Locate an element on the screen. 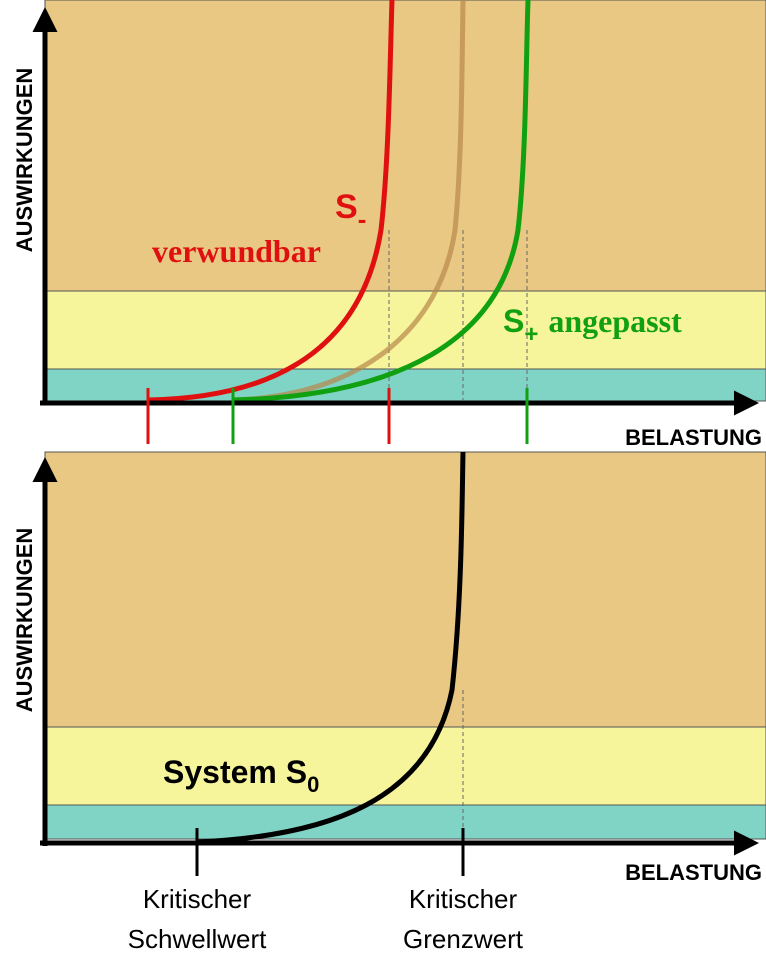 Image resolution: width=766 pixels, height=956 pixels. subscript: 0 is located at coordinates (313, 784).